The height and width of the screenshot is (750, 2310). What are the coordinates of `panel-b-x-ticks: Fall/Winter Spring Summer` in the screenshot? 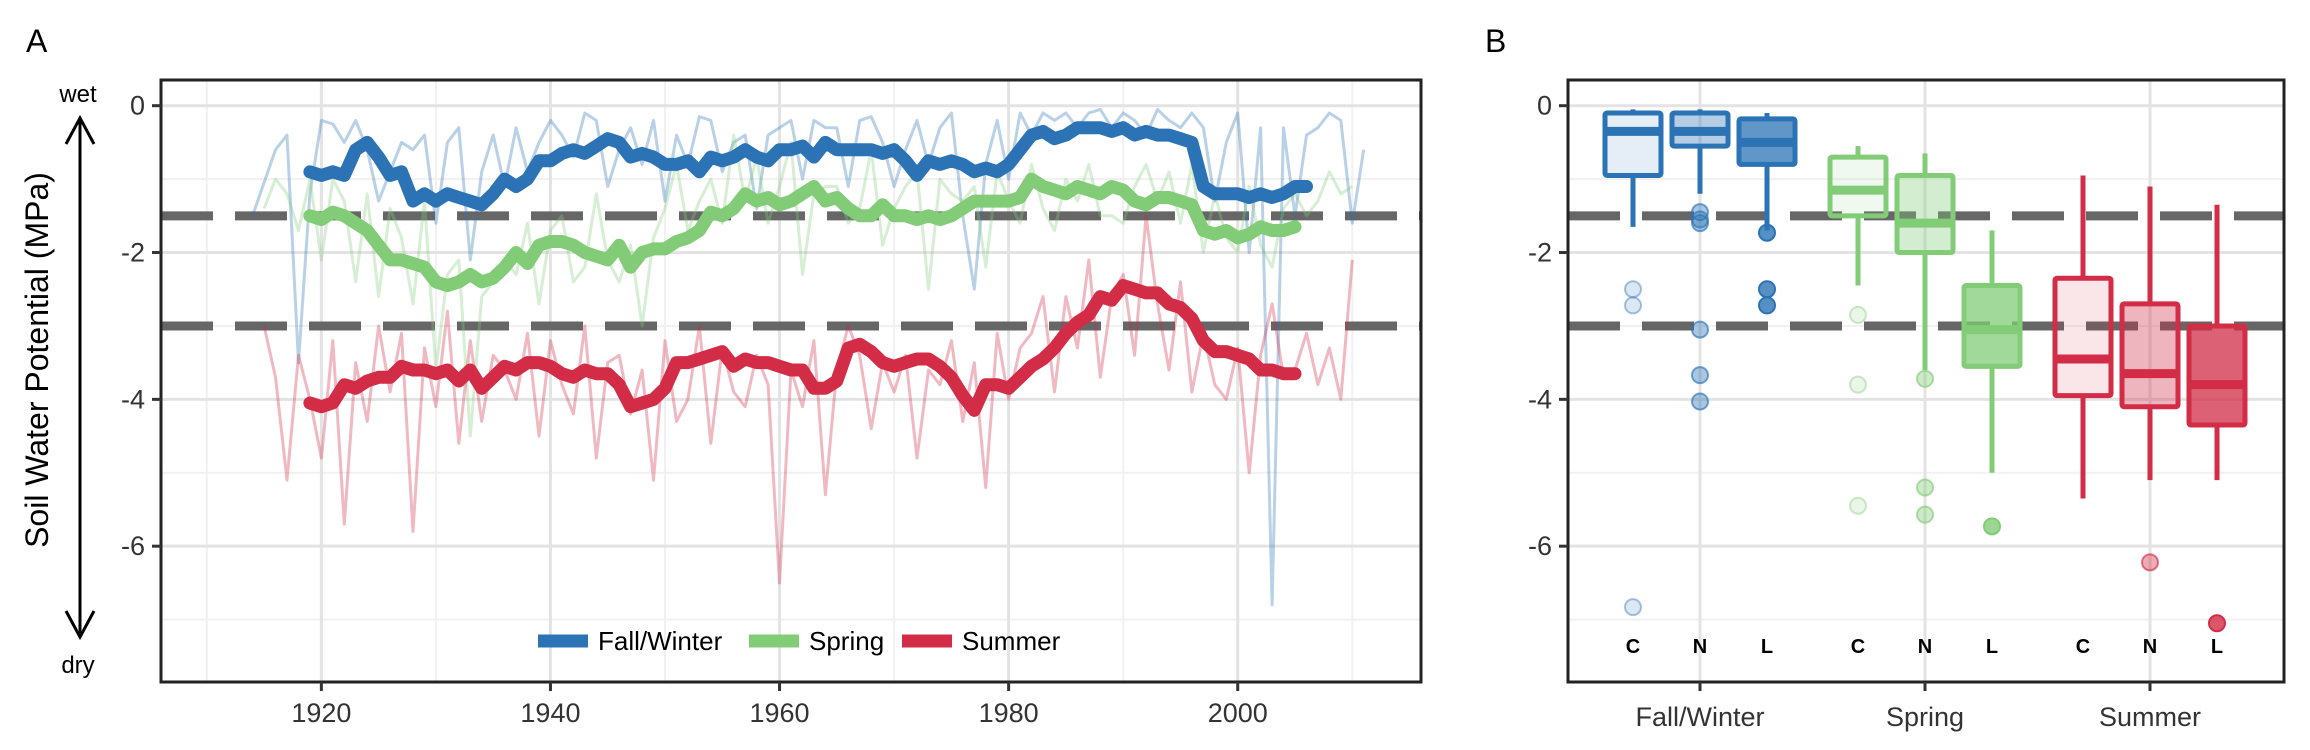 It's located at (1918, 707).